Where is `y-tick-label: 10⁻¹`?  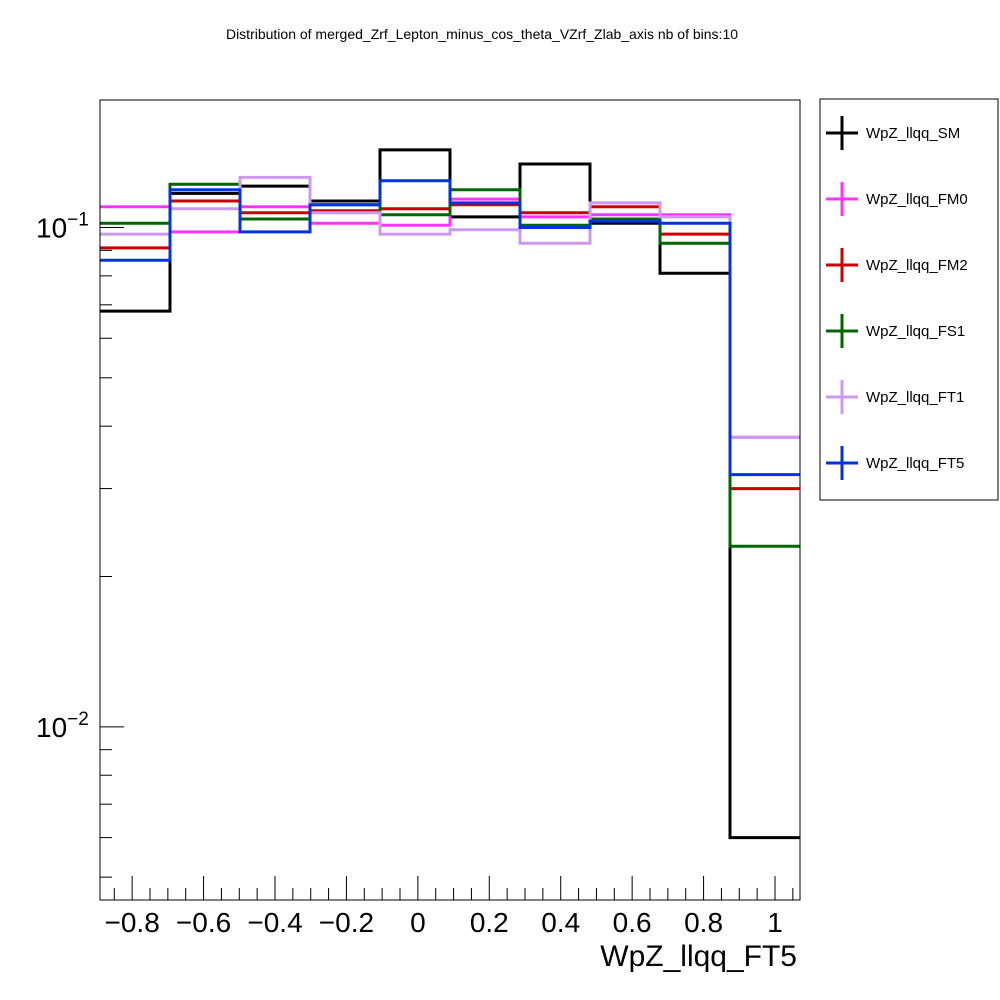
y-tick-label: 10⁻¹ is located at coordinates (62, 226).